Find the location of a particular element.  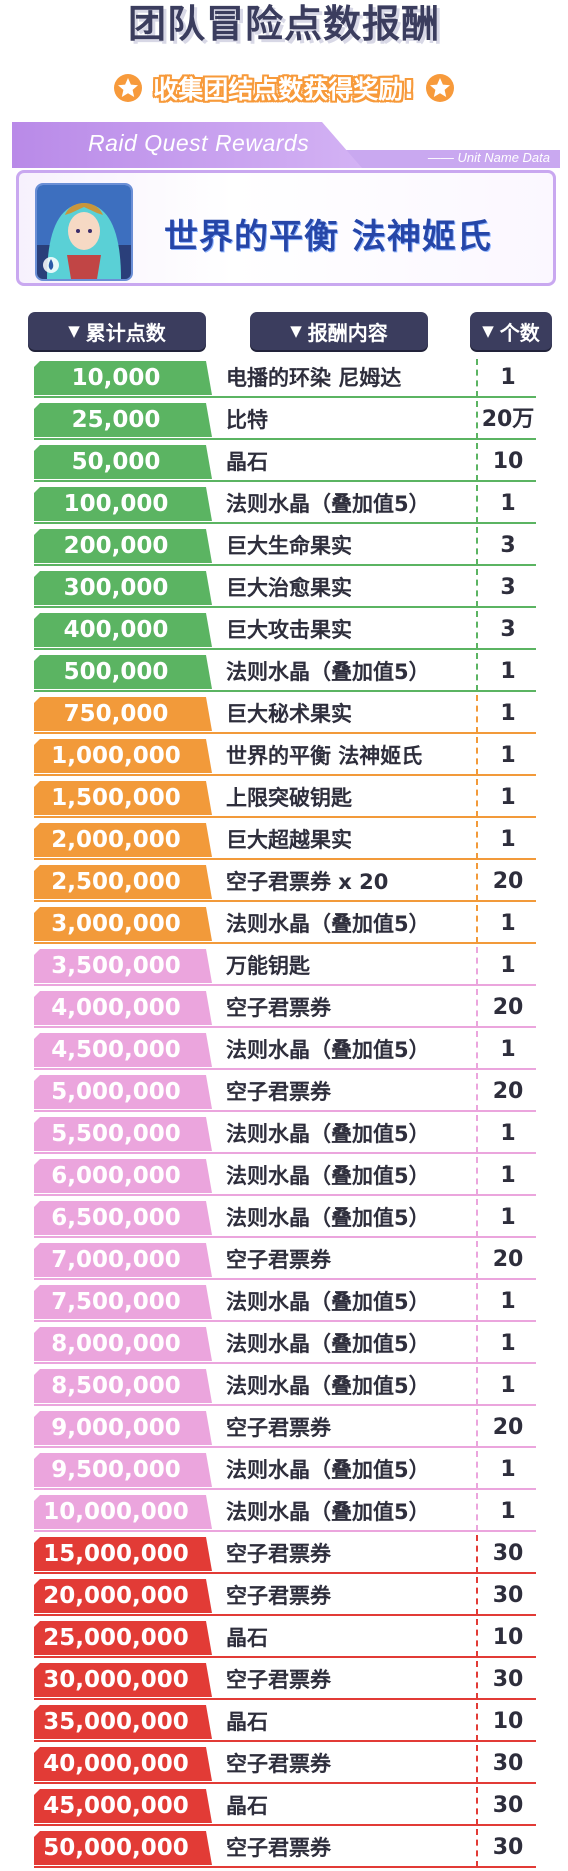

points-value: 4,000,000 is located at coordinates (116, 1008).